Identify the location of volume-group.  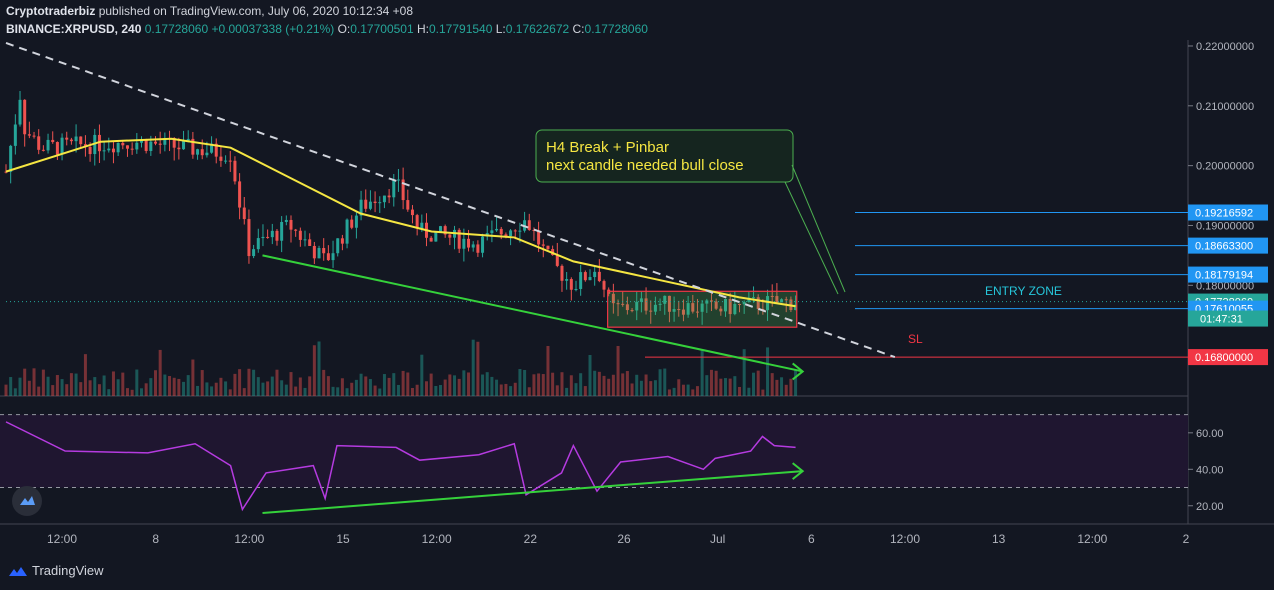
(401, 367).